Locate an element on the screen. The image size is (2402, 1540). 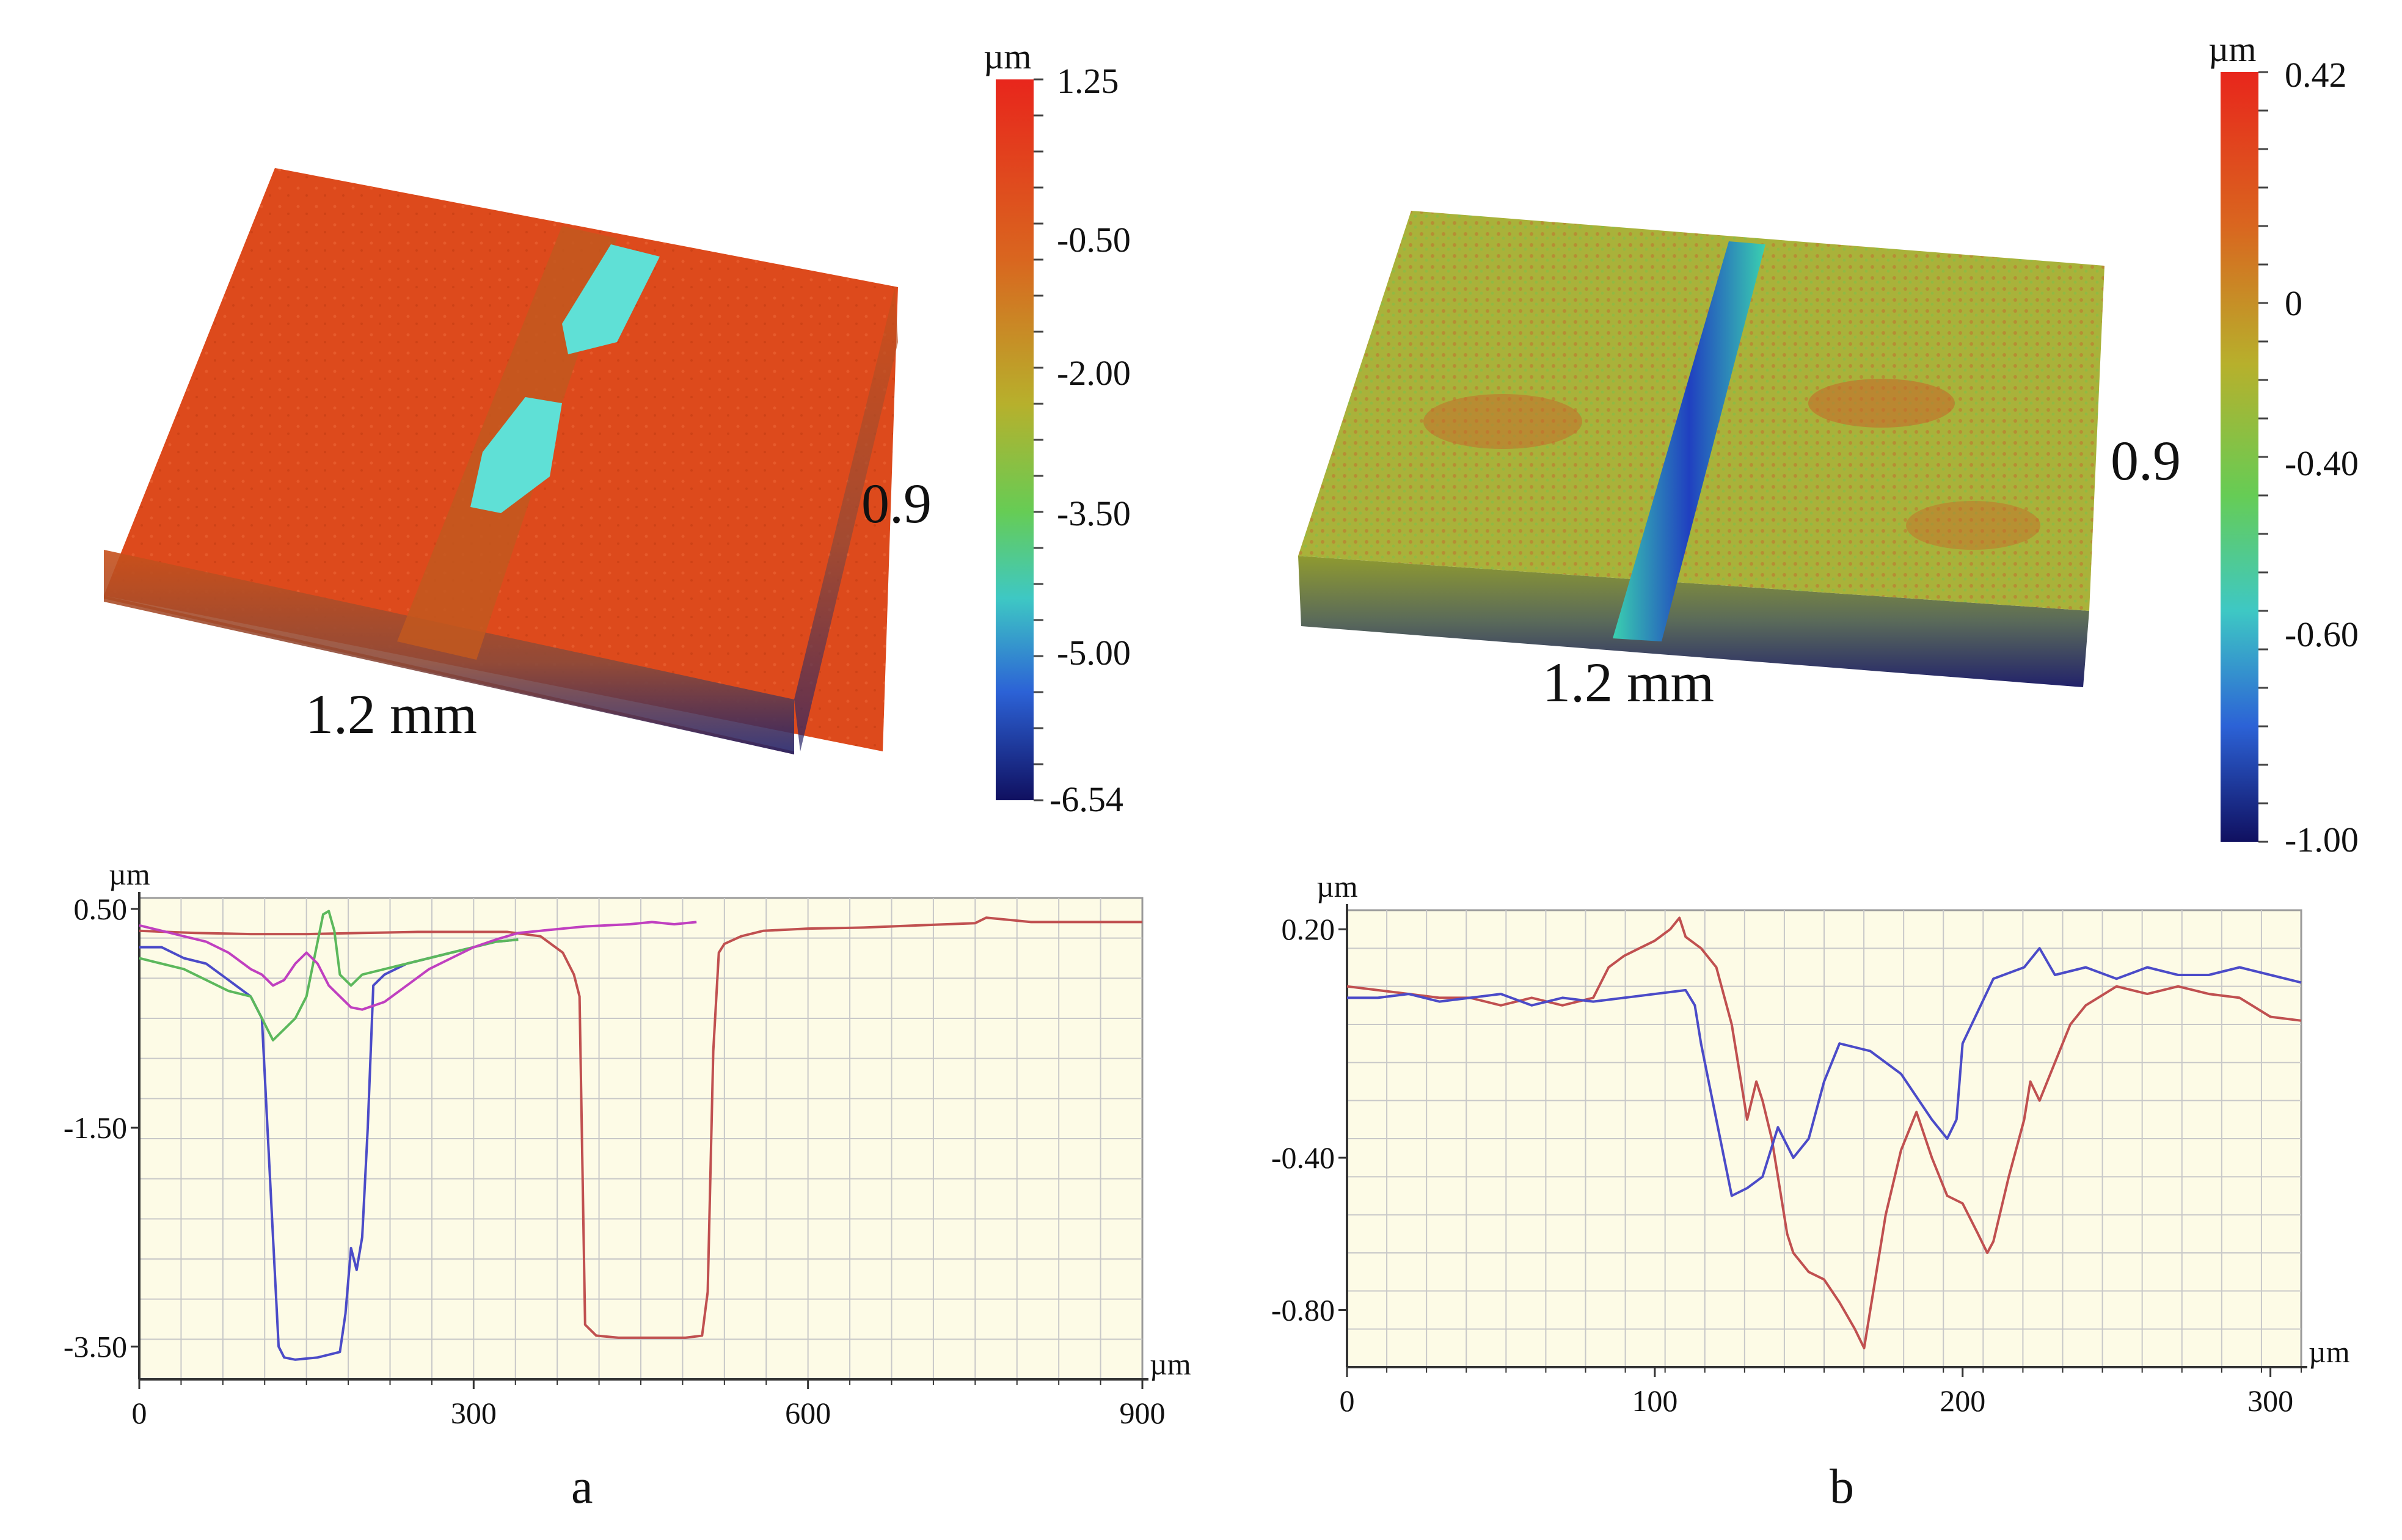
colorbar-a: µm 1.25 -0.50 -2.00 -3.50 -5.00 -6.54 is located at coordinates (1057, 428).